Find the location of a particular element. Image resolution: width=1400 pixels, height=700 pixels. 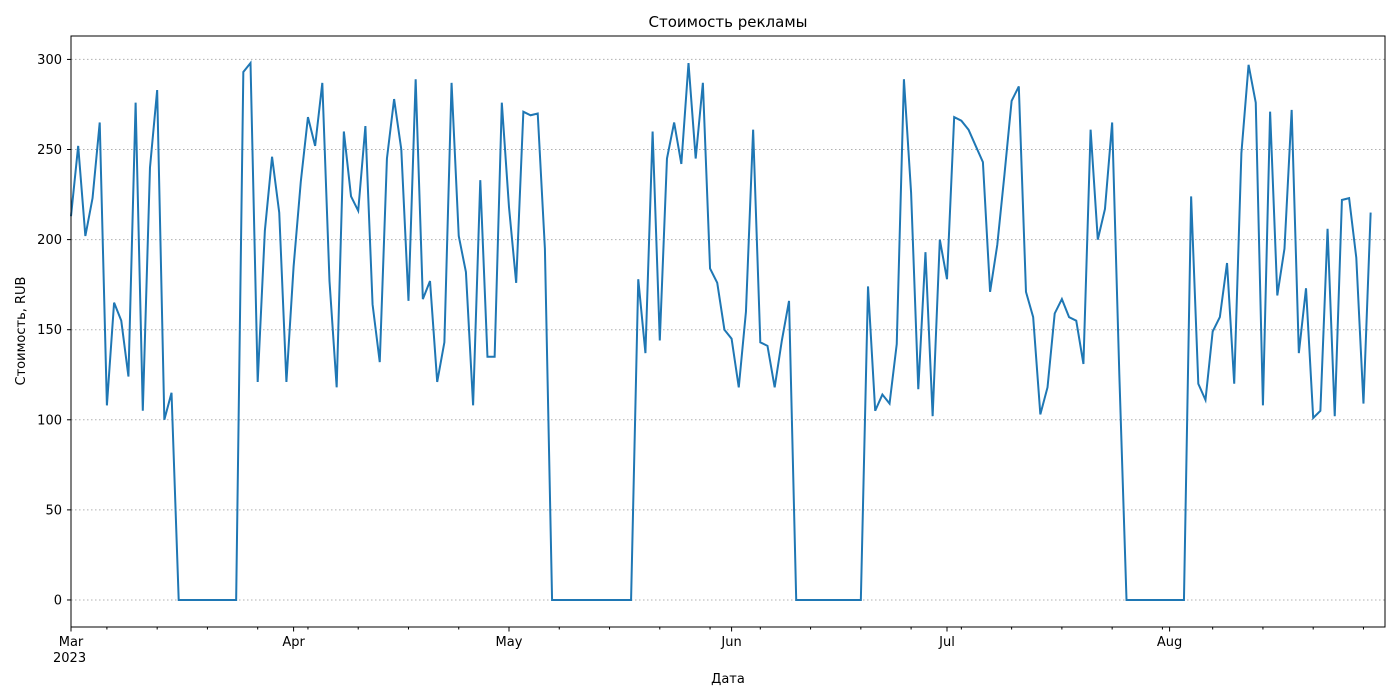

y-axis: 0 50 100 150 200 250 300 is located at coordinates (54, 330).